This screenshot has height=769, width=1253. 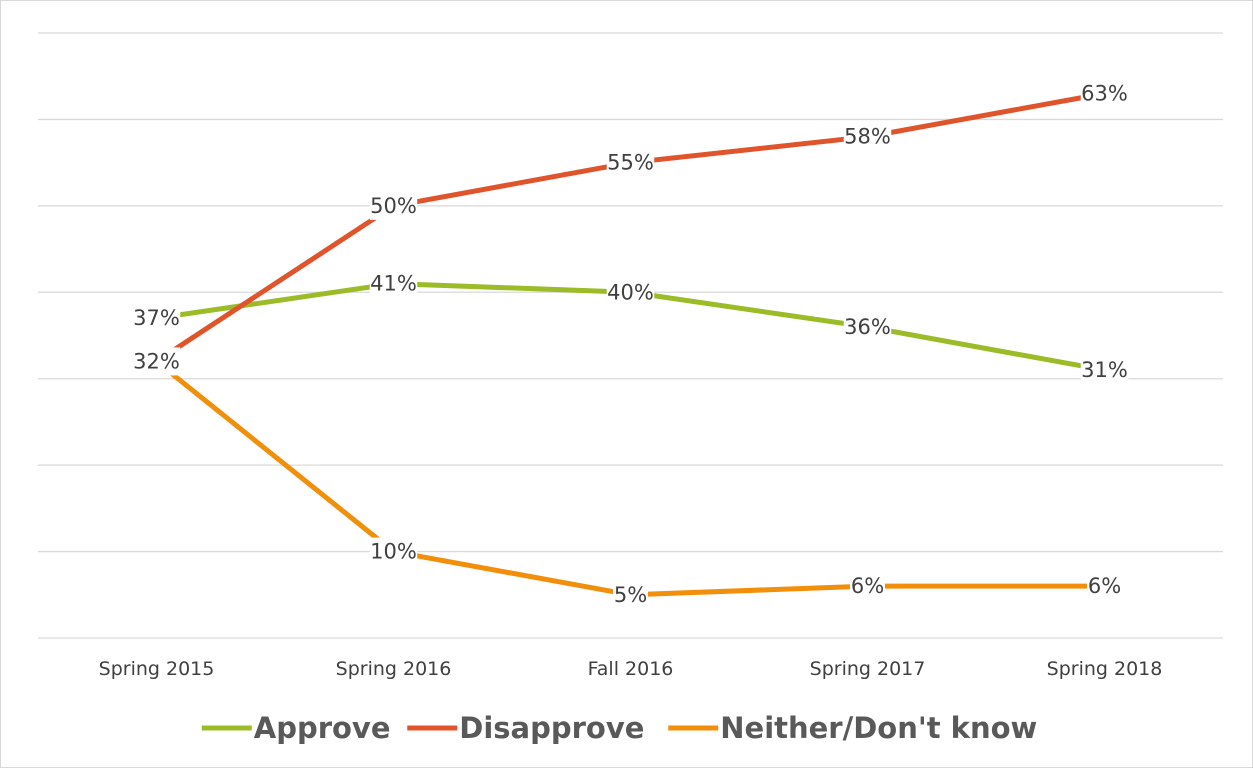 I want to click on legend-label: Disapprove, so click(x=551, y=728).